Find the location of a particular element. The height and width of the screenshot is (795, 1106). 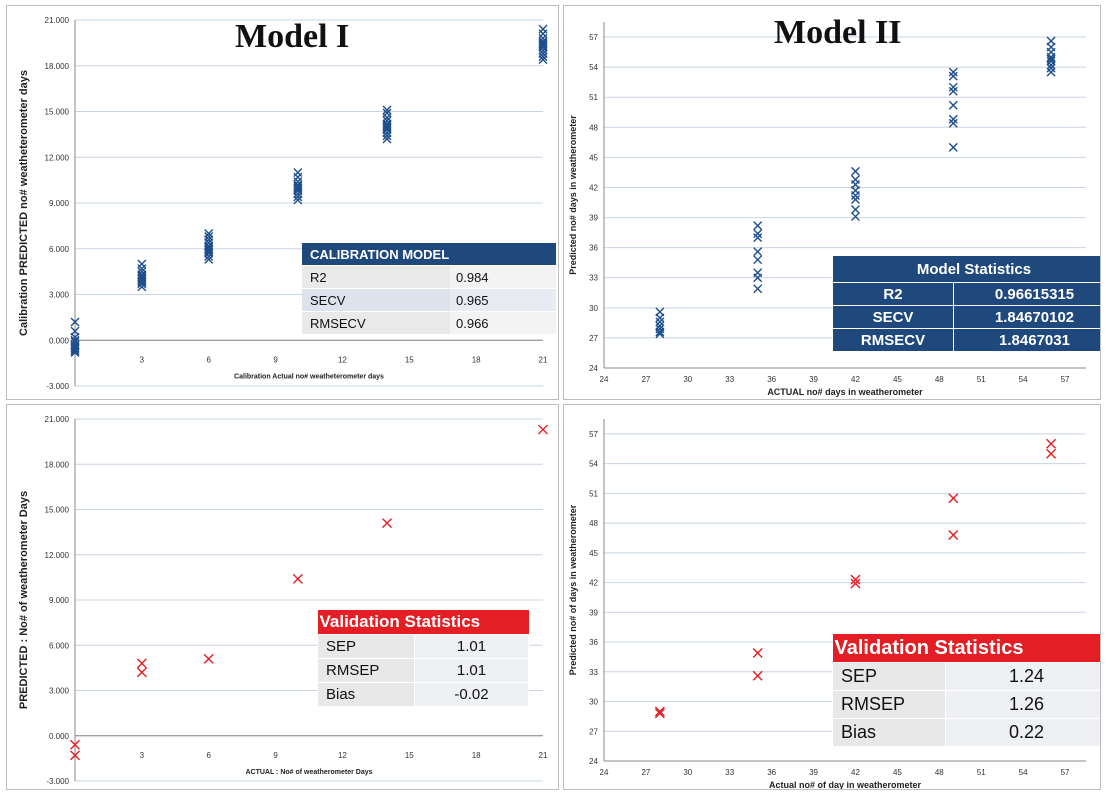

table-row: RMSECV 1.8467031 is located at coordinates (966, 340).